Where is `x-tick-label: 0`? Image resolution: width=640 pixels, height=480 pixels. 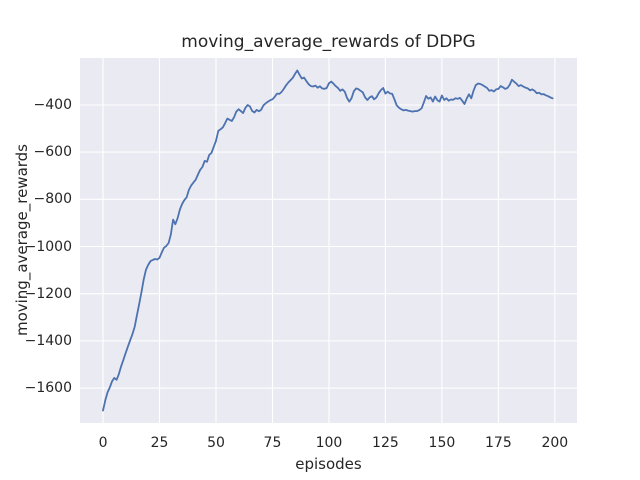 x-tick-label: 0 is located at coordinates (103, 443).